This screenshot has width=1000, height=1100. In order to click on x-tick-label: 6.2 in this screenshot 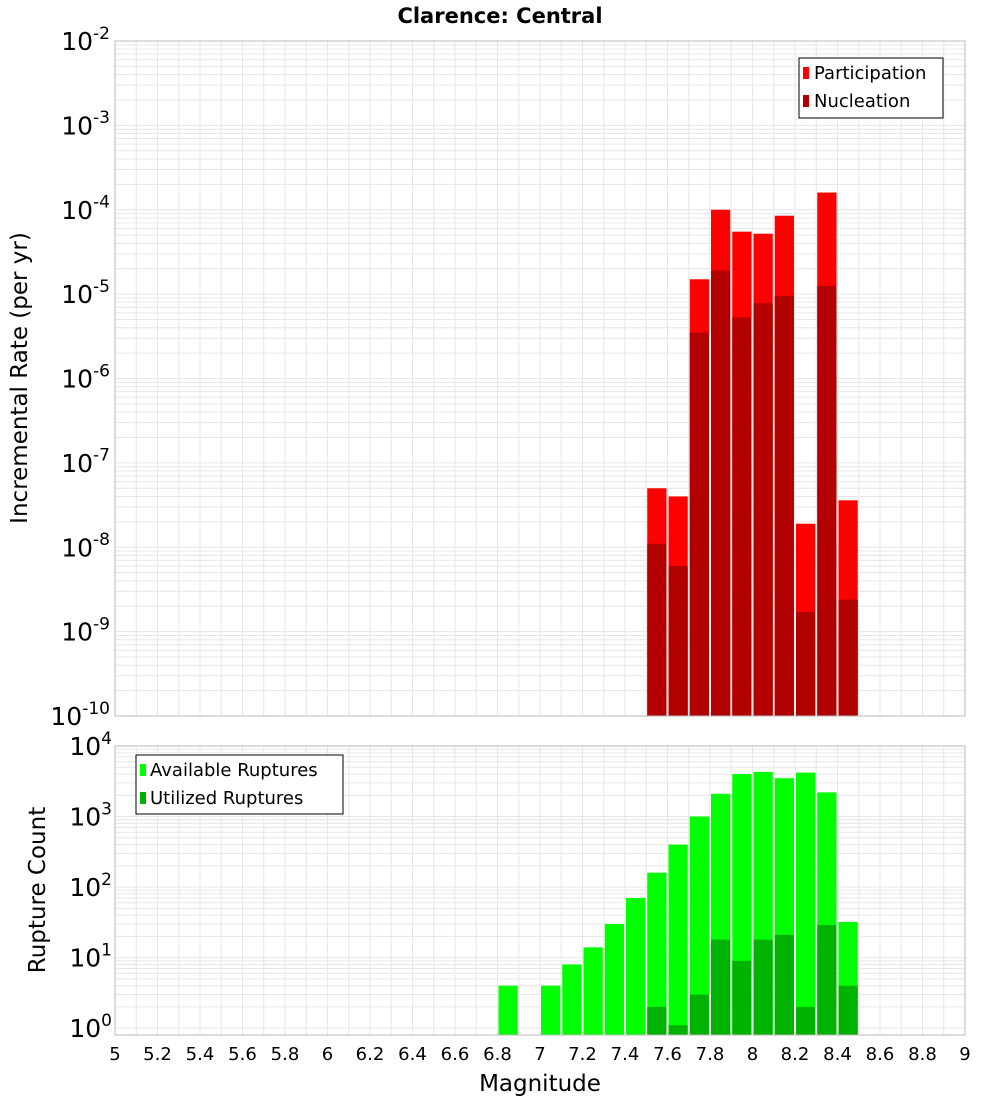, I will do `click(370, 1054)`.